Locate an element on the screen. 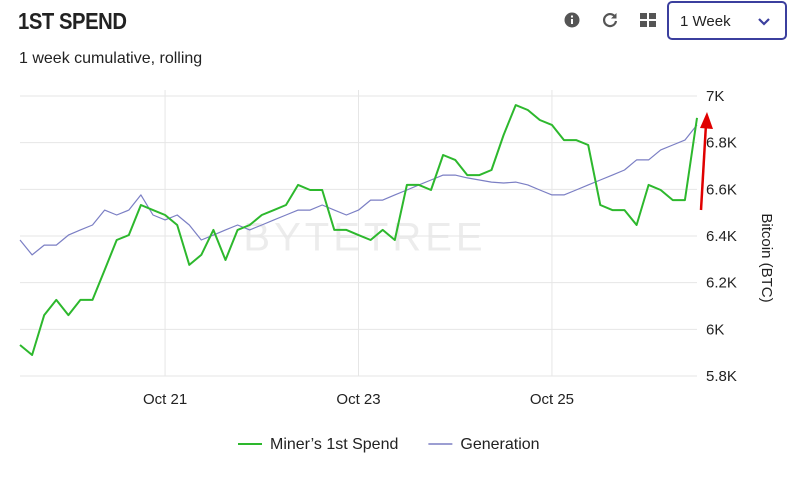  y-tick-label: 7K is located at coordinates (715, 96).